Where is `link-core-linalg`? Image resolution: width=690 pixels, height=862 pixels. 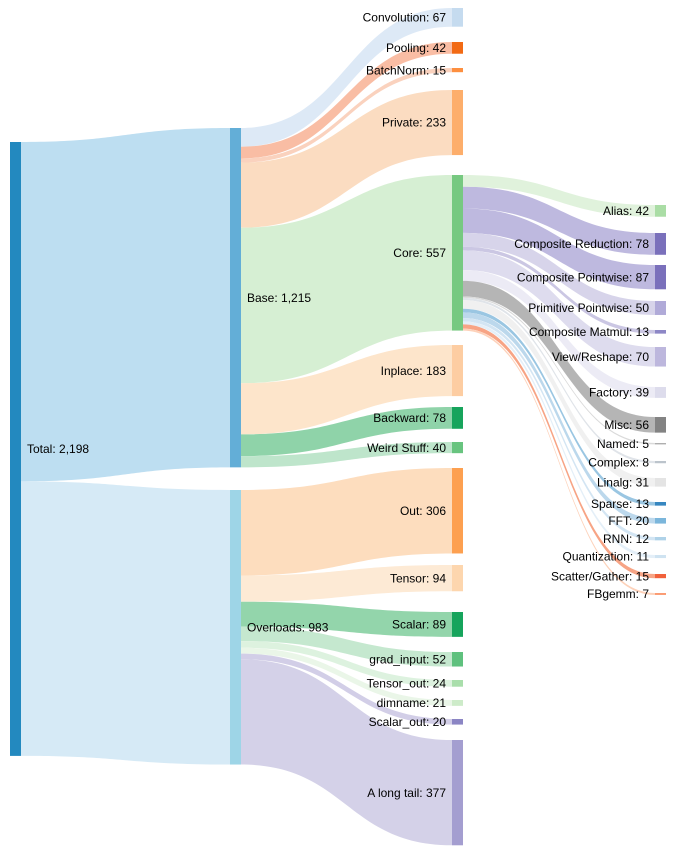 link-core-linalg is located at coordinates (559, 393).